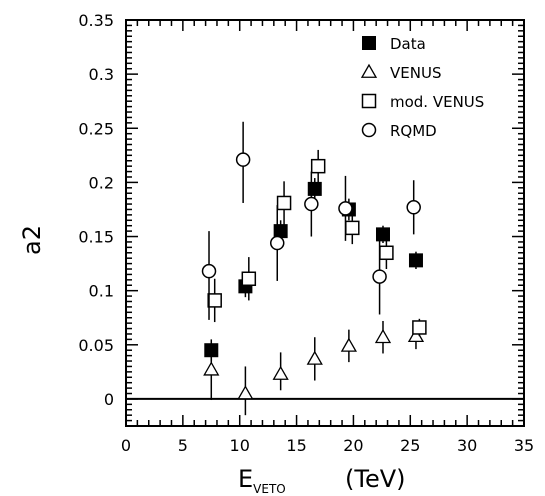 The height and width of the screenshot is (496, 545). What do you see at coordinates (96, 237) in the screenshot?
I see `y-tick-label: 0.15` at bounding box center [96, 237].